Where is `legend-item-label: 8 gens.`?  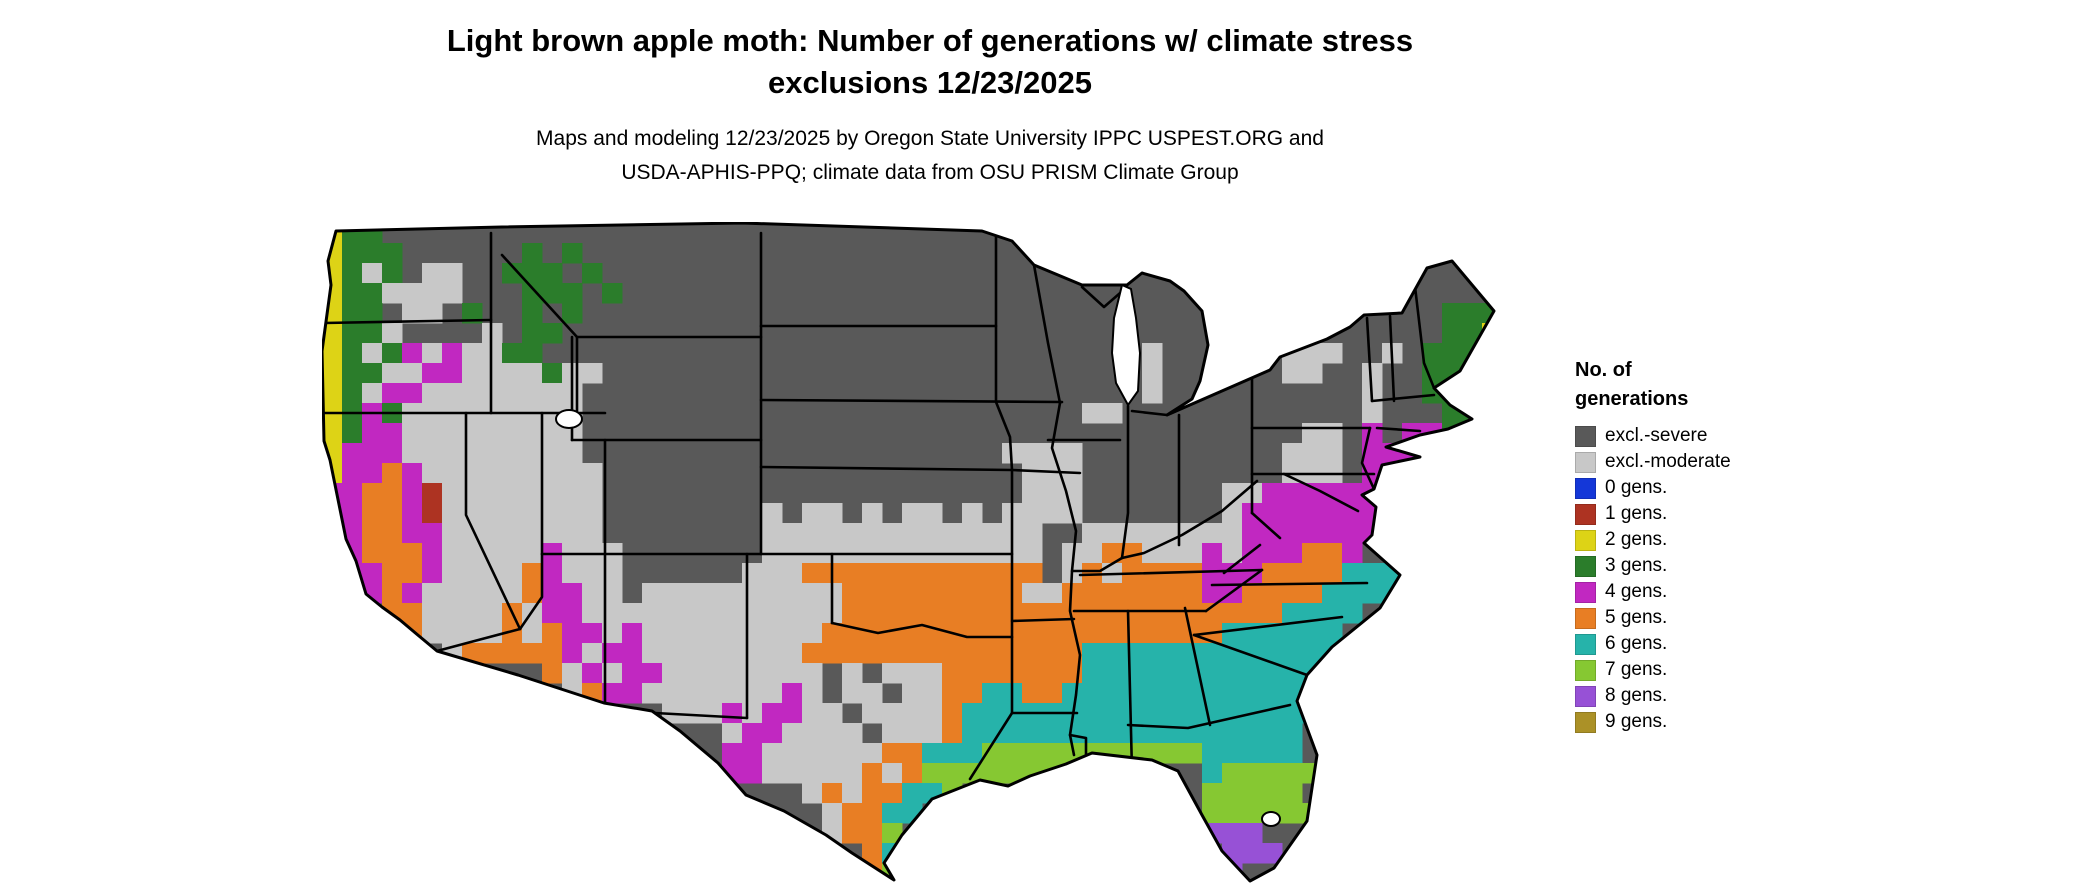
legend-item-label: 8 gens. is located at coordinates (1636, 695).